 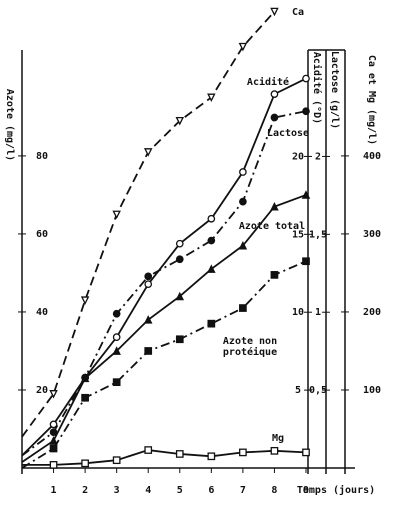 I want to click on x-tick-label: 8, so click(x=274, y=490).